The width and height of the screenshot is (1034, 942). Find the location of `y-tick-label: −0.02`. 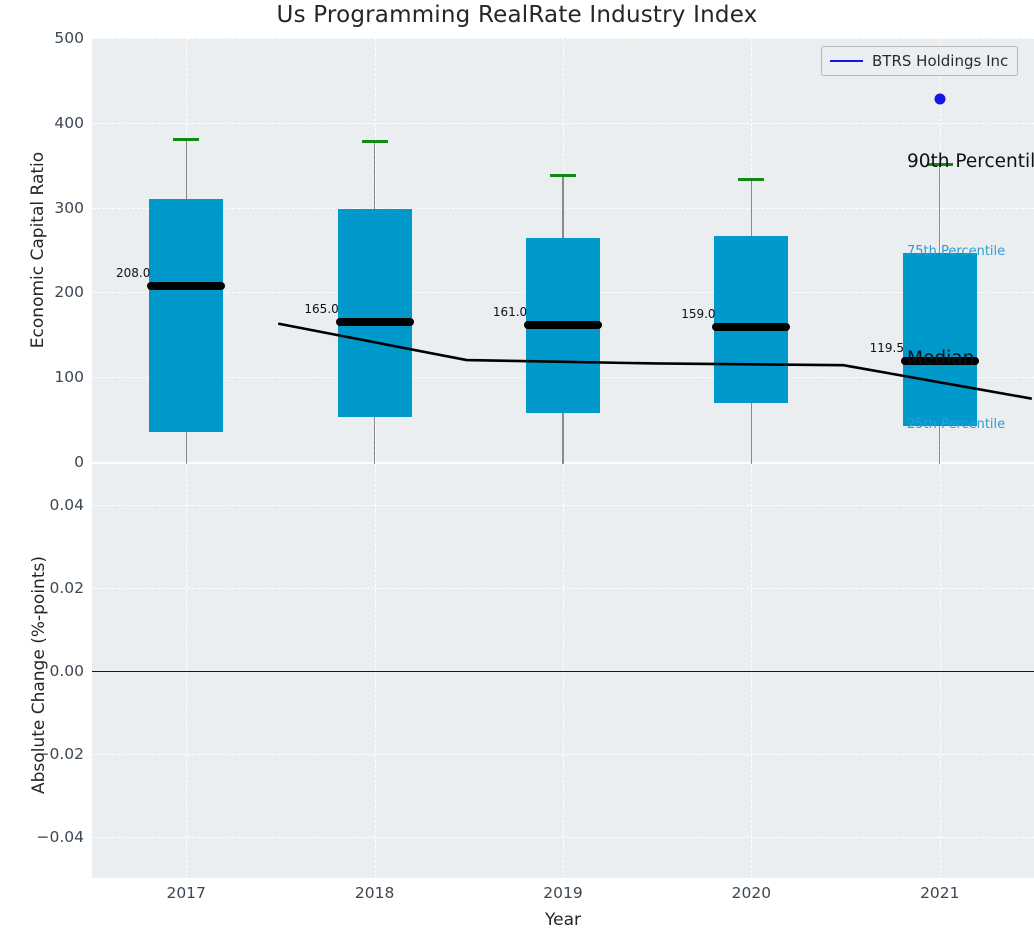

y-tick-label: −0.02 is located at coordinates (60, 753).